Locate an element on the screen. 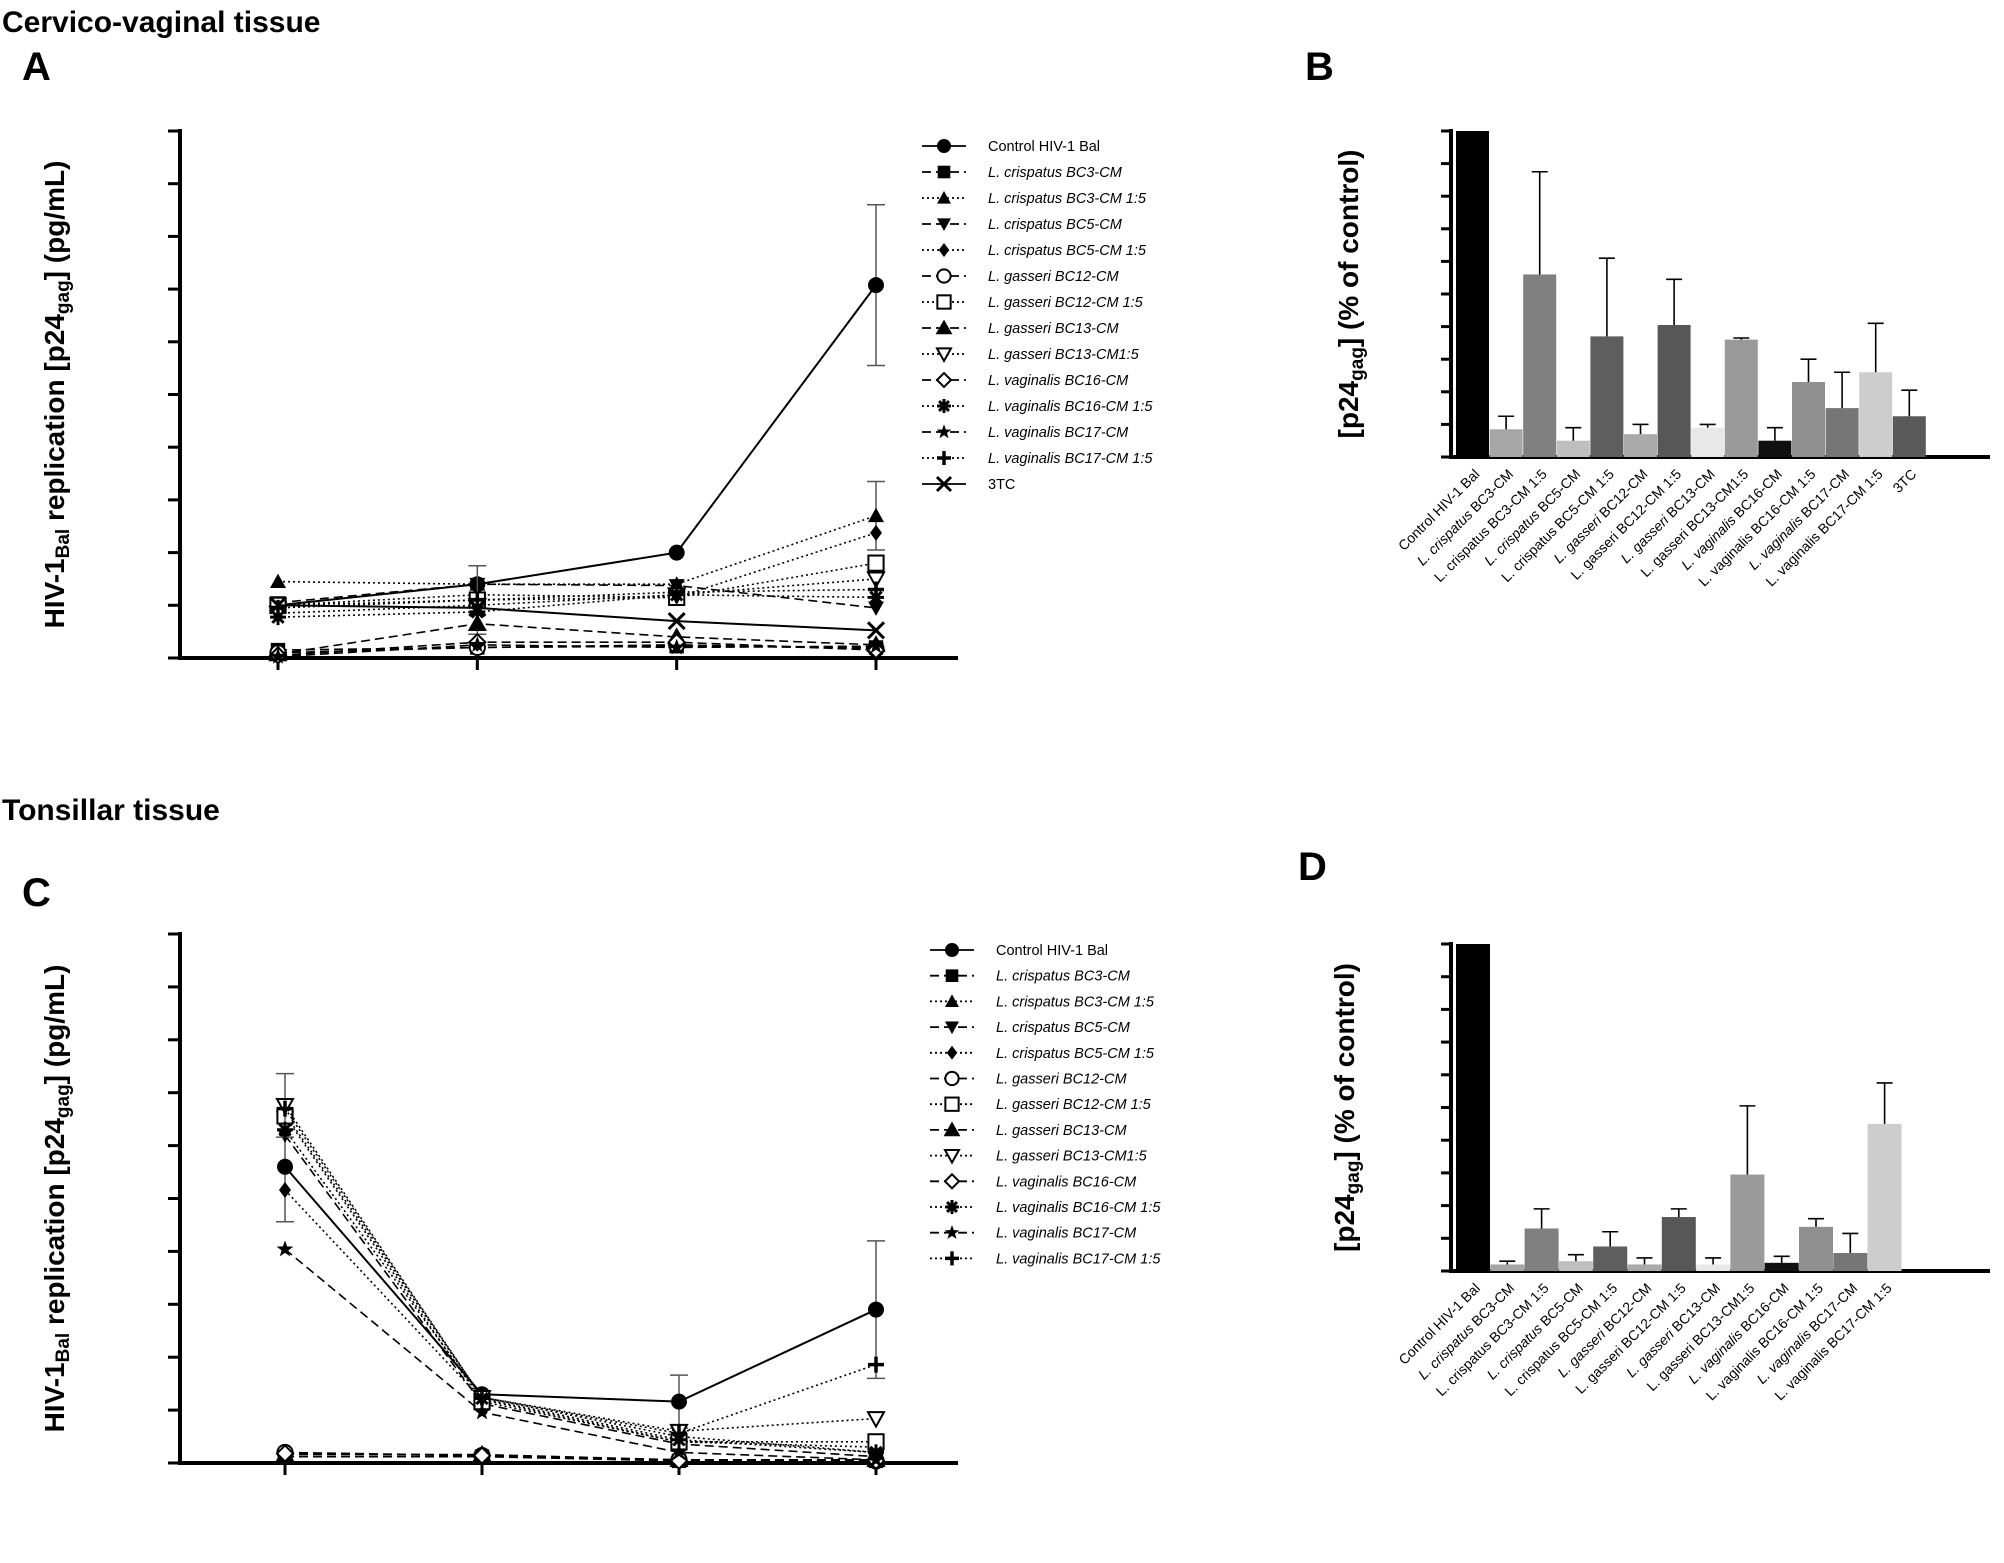  legend-label: Control HIV-1 Bal is located at coordinates (1052, 951).